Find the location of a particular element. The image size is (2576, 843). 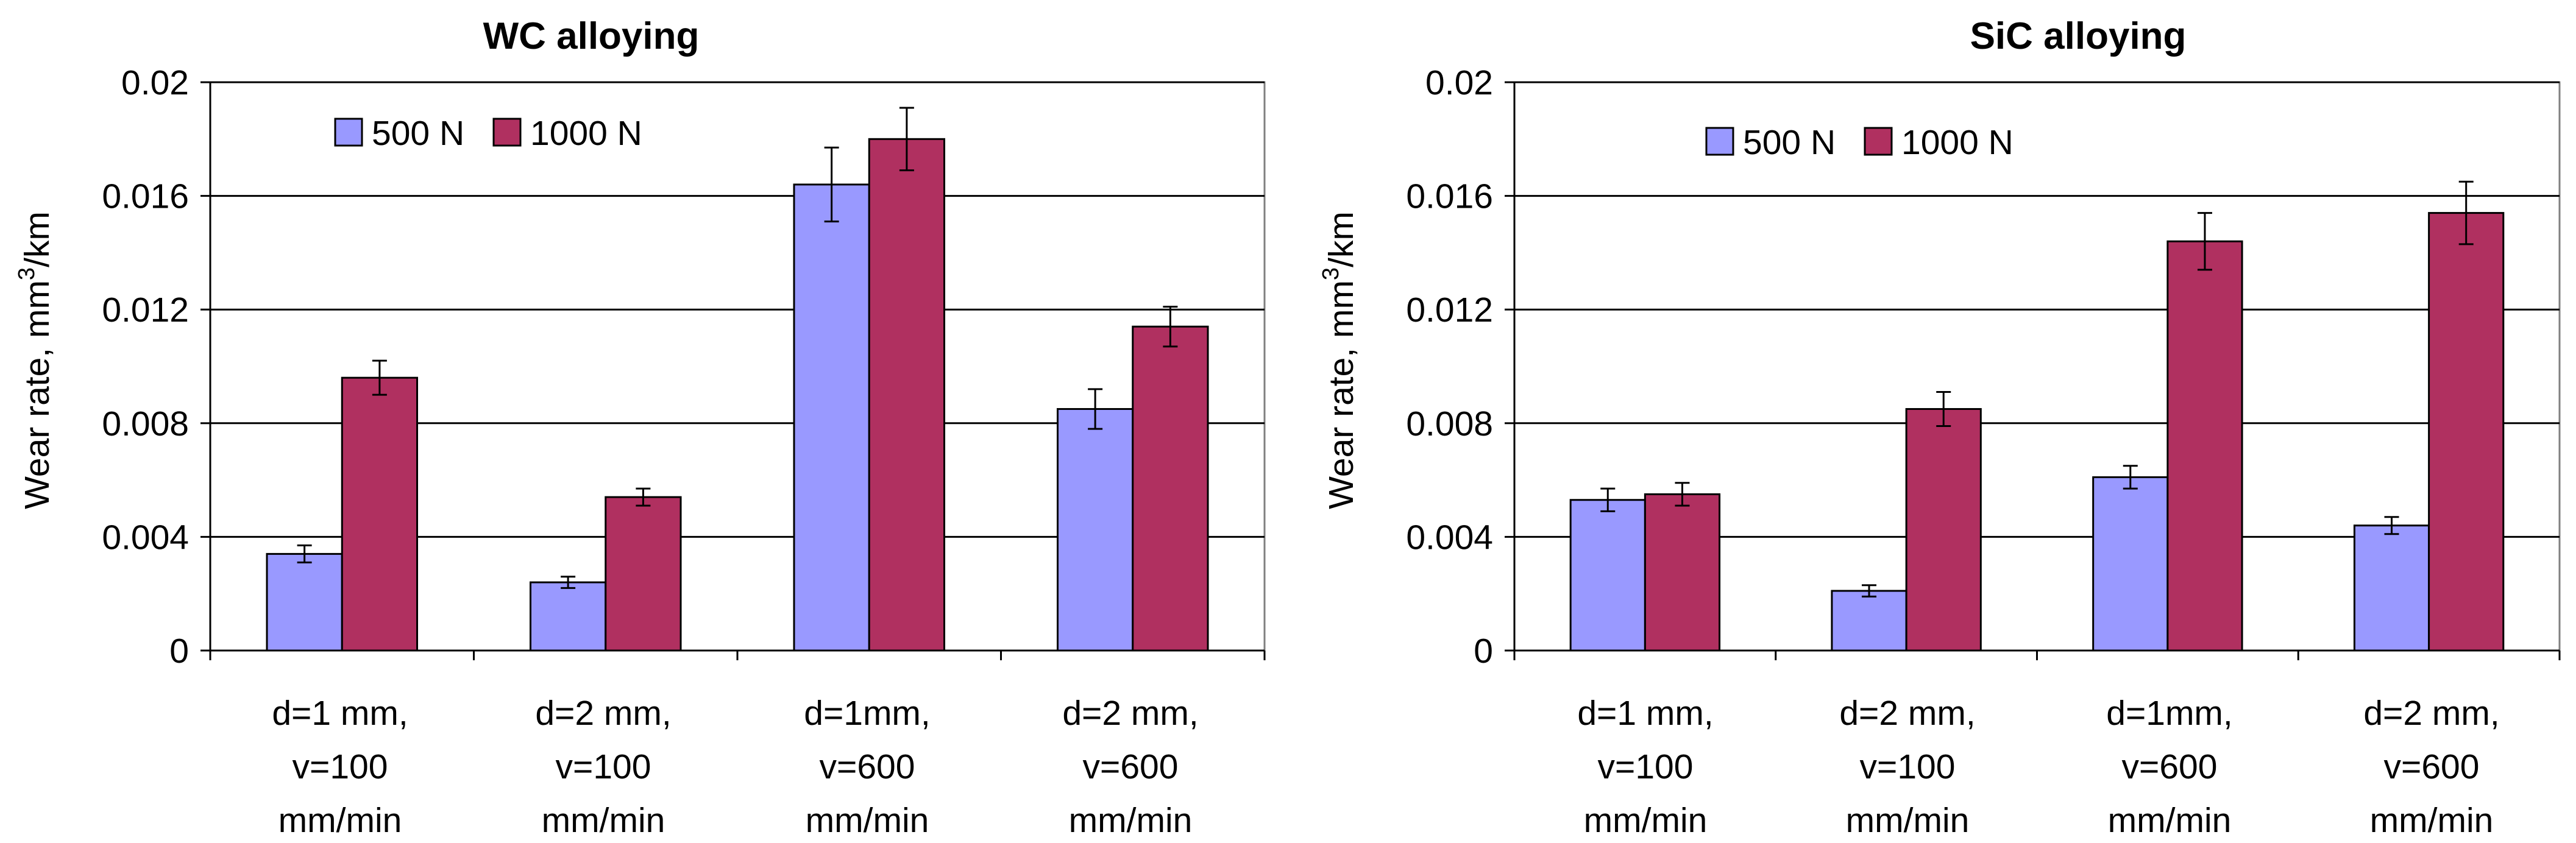

chart-title: WC alloying is located at coordinates (592, 36).